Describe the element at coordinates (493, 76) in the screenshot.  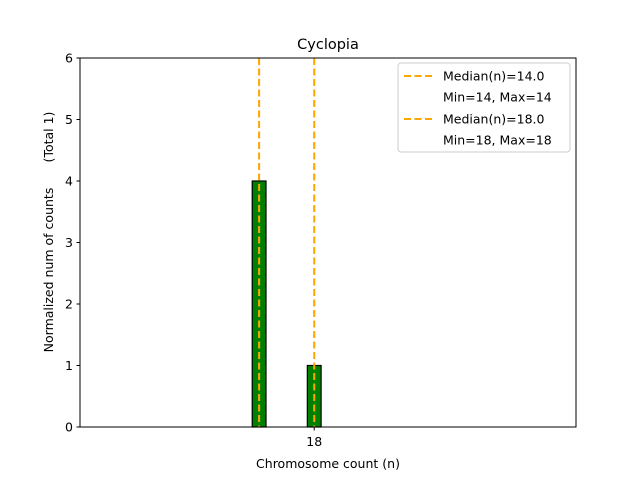
I see `legend-entry-median-1: Median(n)=14.0` at that location.